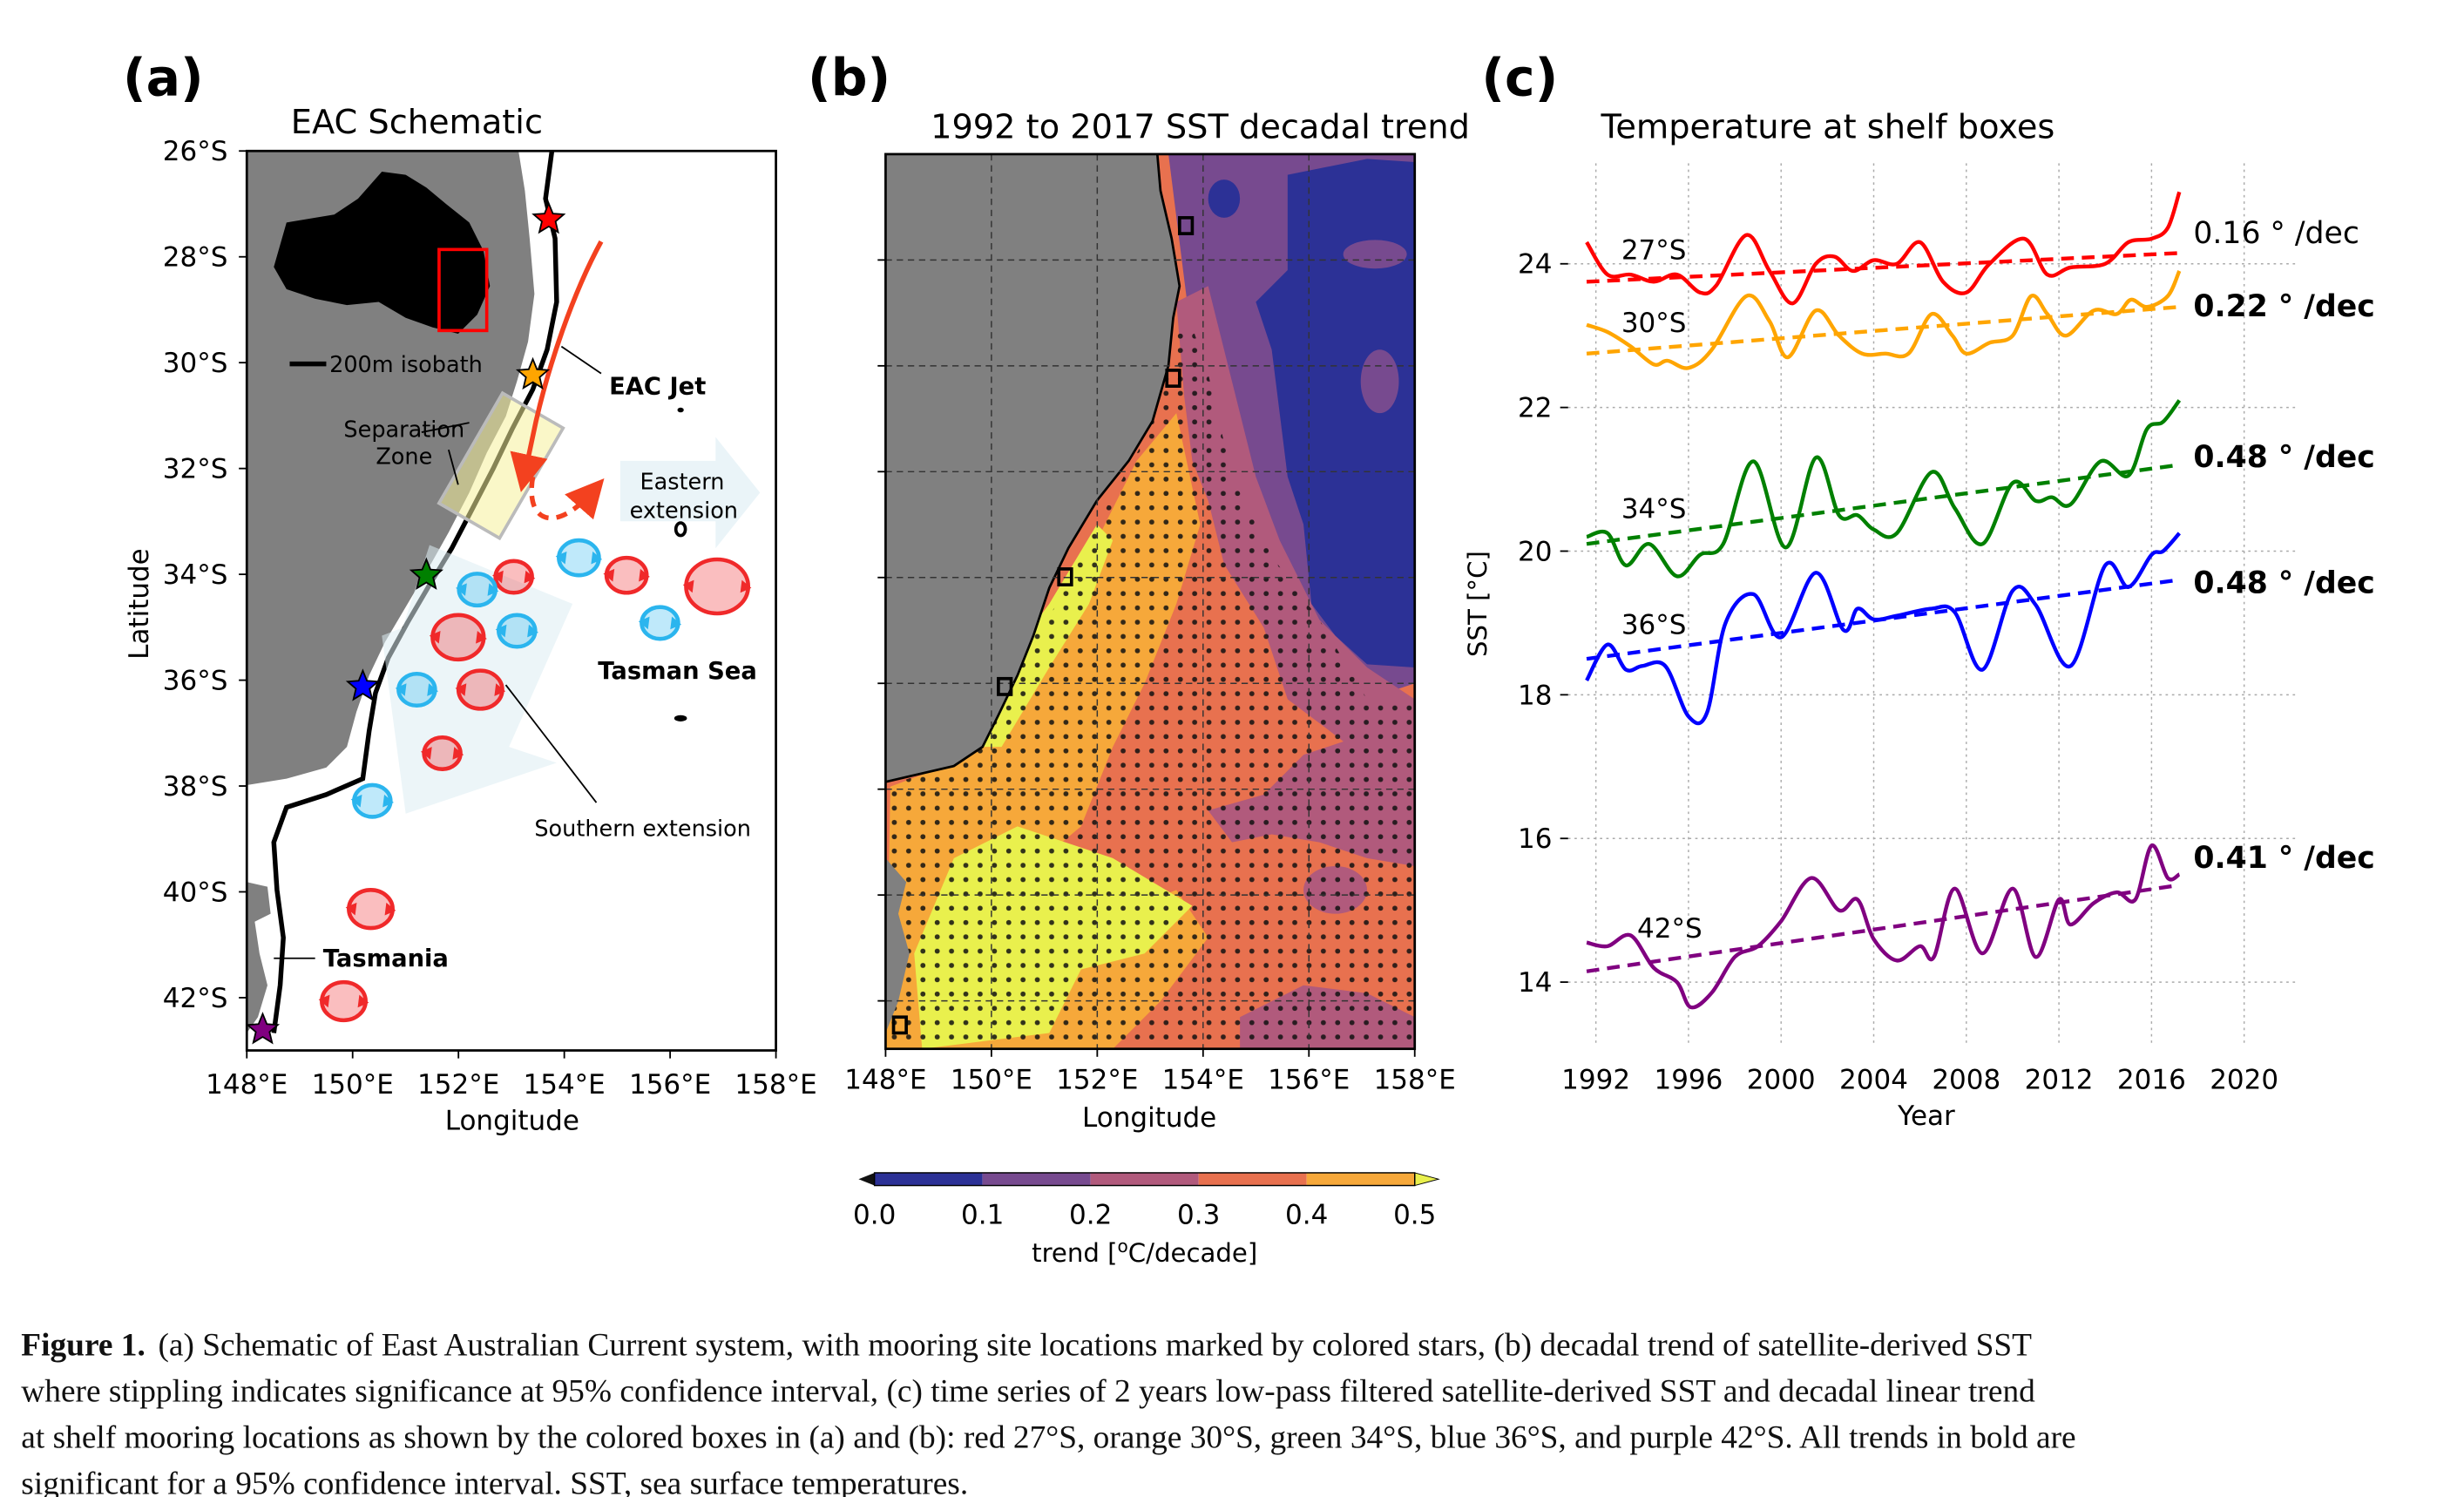 The image size is (2464, 1497). I want to click on mooring-stars, so click(406, 623).